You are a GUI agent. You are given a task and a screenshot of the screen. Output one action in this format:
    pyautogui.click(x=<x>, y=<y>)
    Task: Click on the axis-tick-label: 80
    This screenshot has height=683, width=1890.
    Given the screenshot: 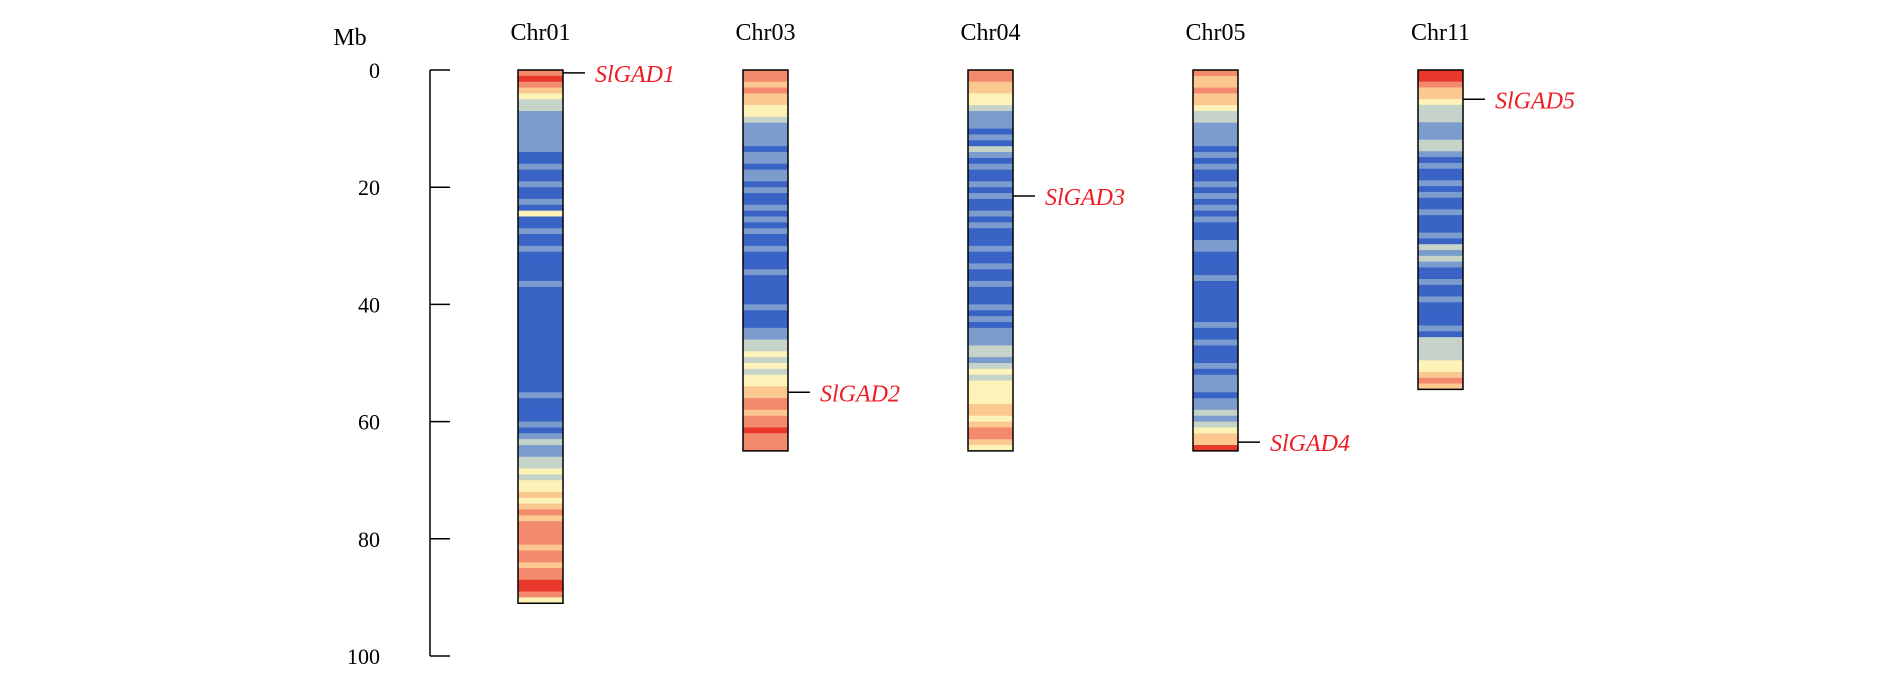 What is the action you would take?
    pyautogui.click(x=369, y=539)
    